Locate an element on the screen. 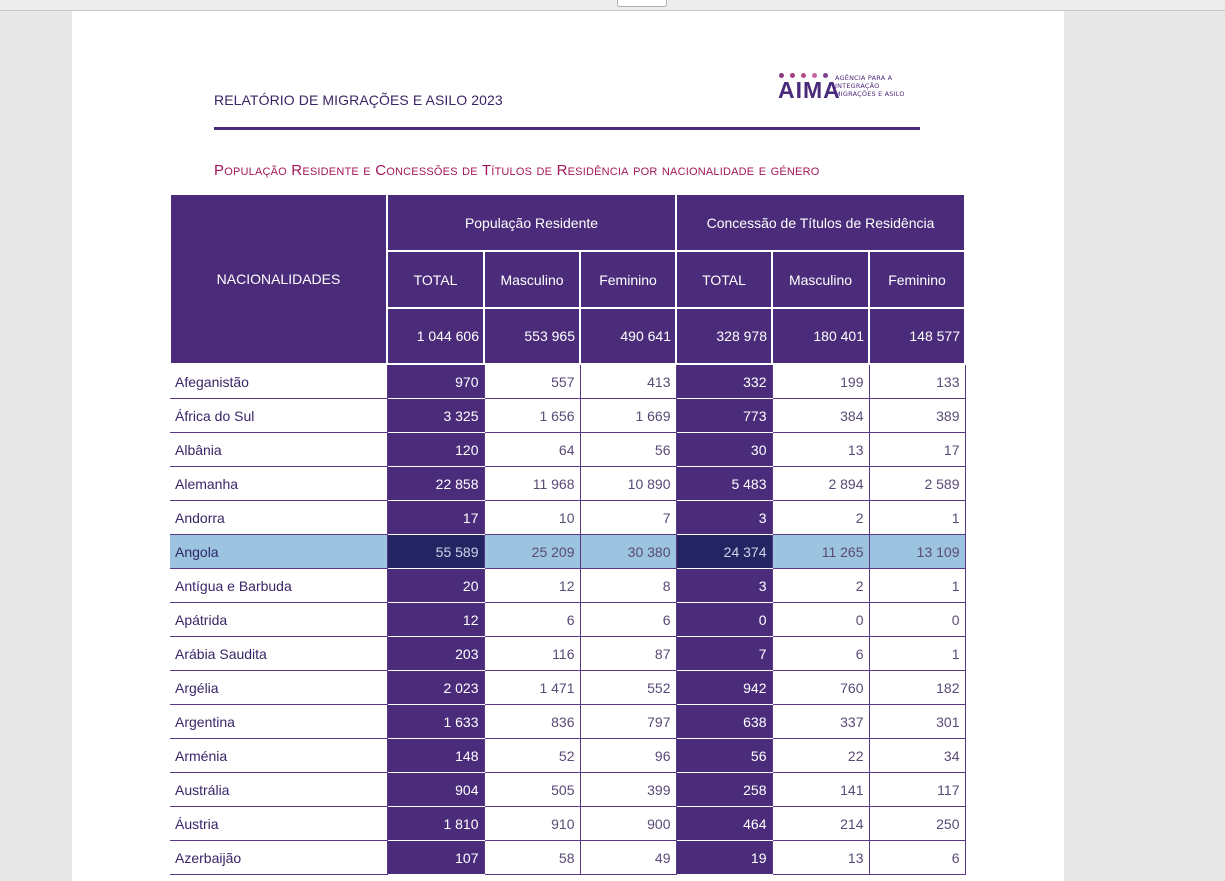 The image size is (1225, 881). permits-male-cell: 199 is located at coordinates (821, 381).